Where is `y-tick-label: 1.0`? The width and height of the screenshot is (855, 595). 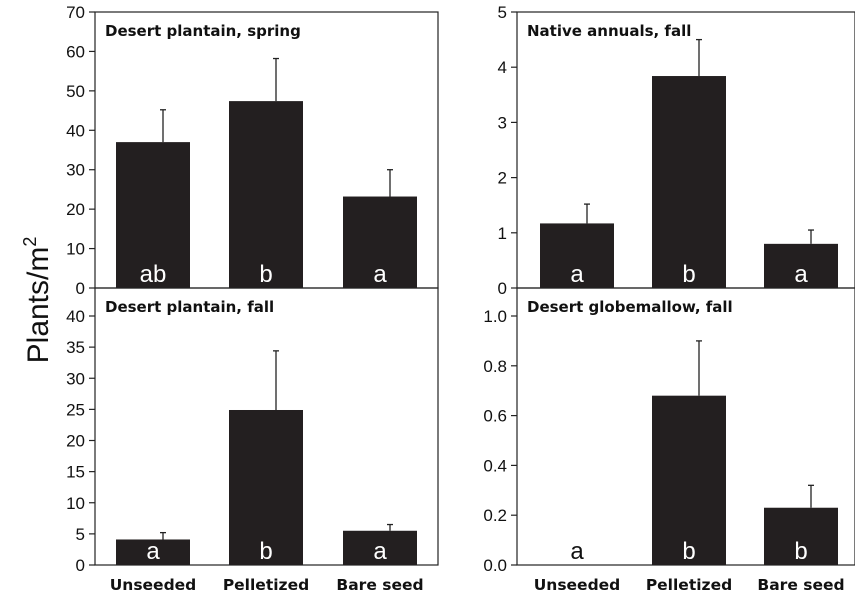
y-tick-label: 1.0 is located at coordinates (495, 316).